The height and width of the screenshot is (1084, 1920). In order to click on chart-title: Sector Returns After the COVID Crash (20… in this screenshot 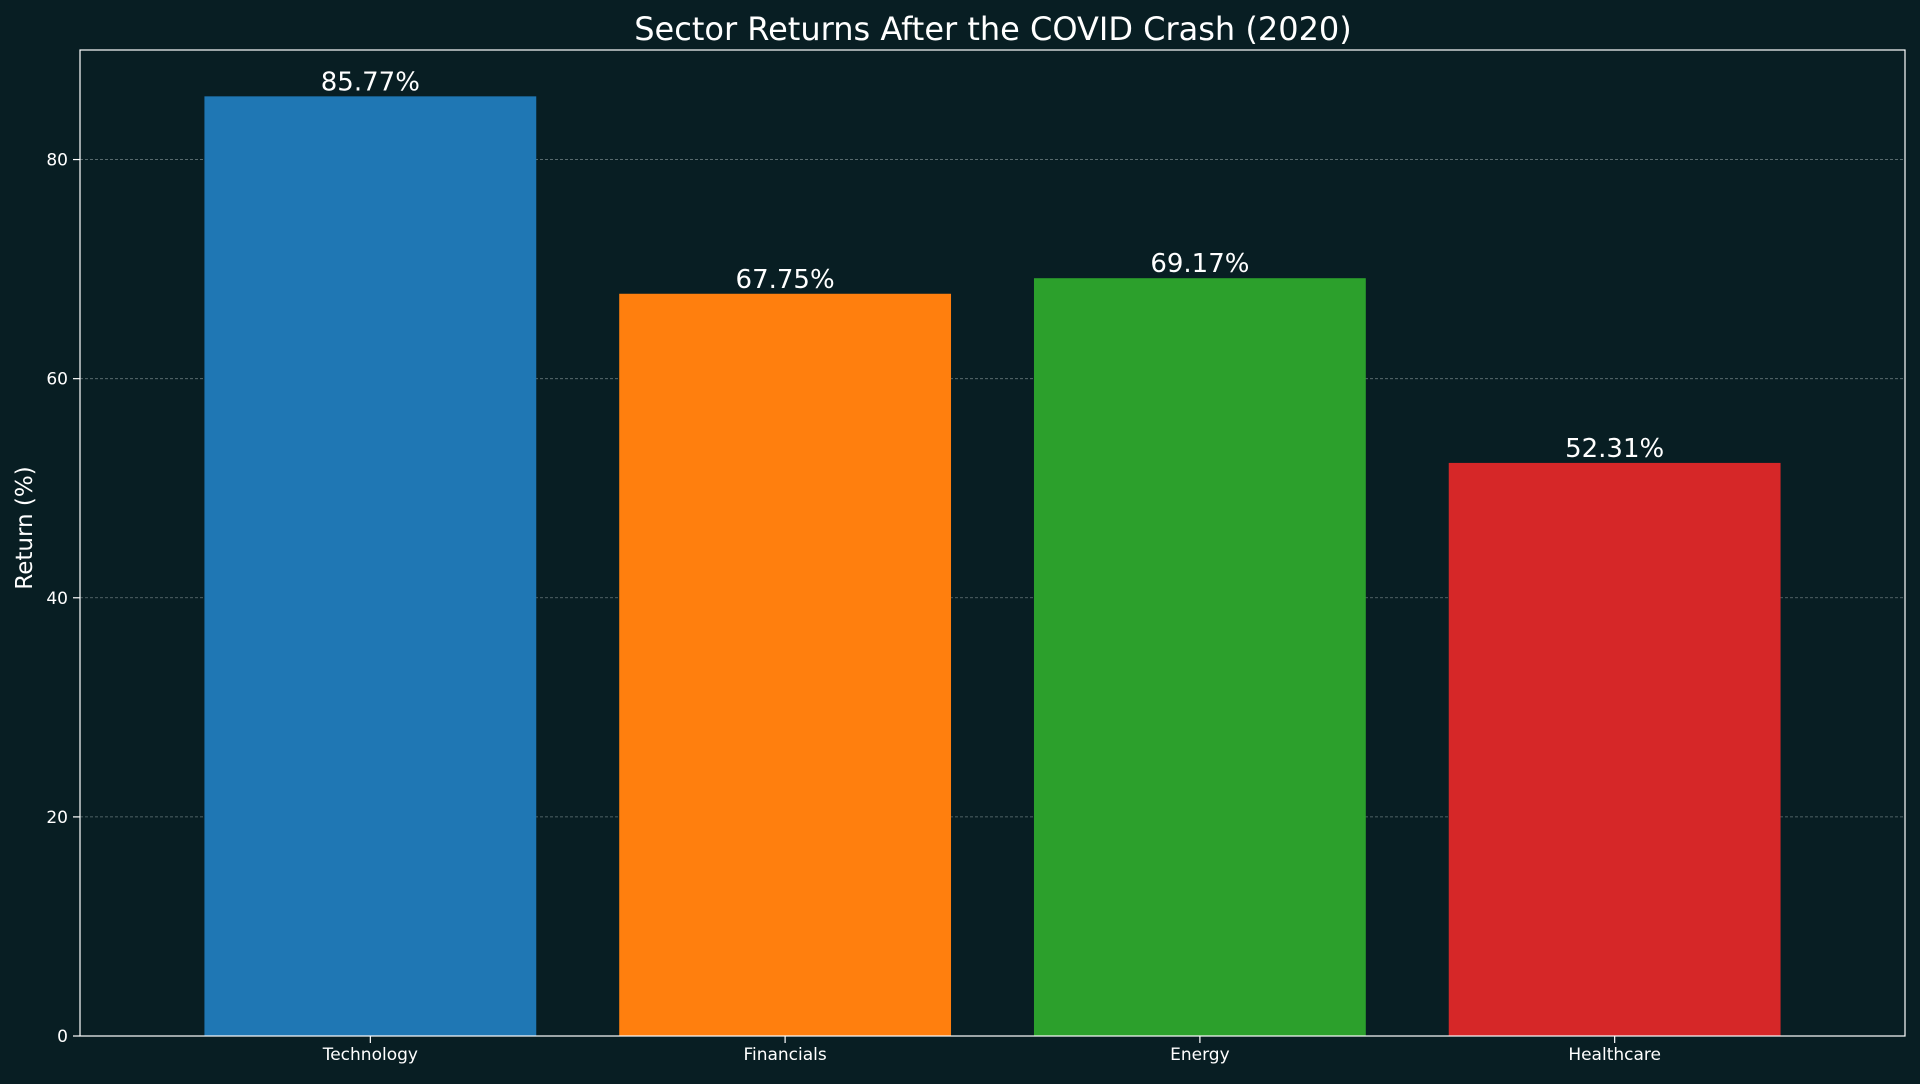, I will do `click(993, 29)`.